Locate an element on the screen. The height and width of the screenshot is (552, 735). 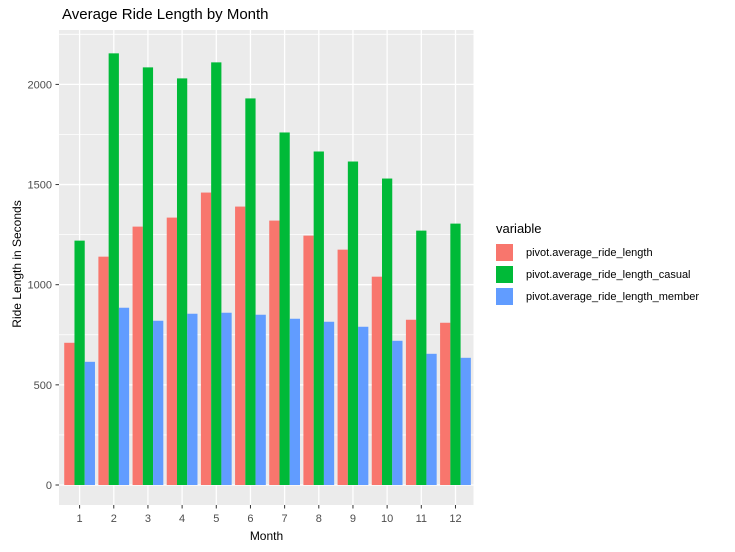
x-tick-label: 8 is located at coordinates (319, 519).